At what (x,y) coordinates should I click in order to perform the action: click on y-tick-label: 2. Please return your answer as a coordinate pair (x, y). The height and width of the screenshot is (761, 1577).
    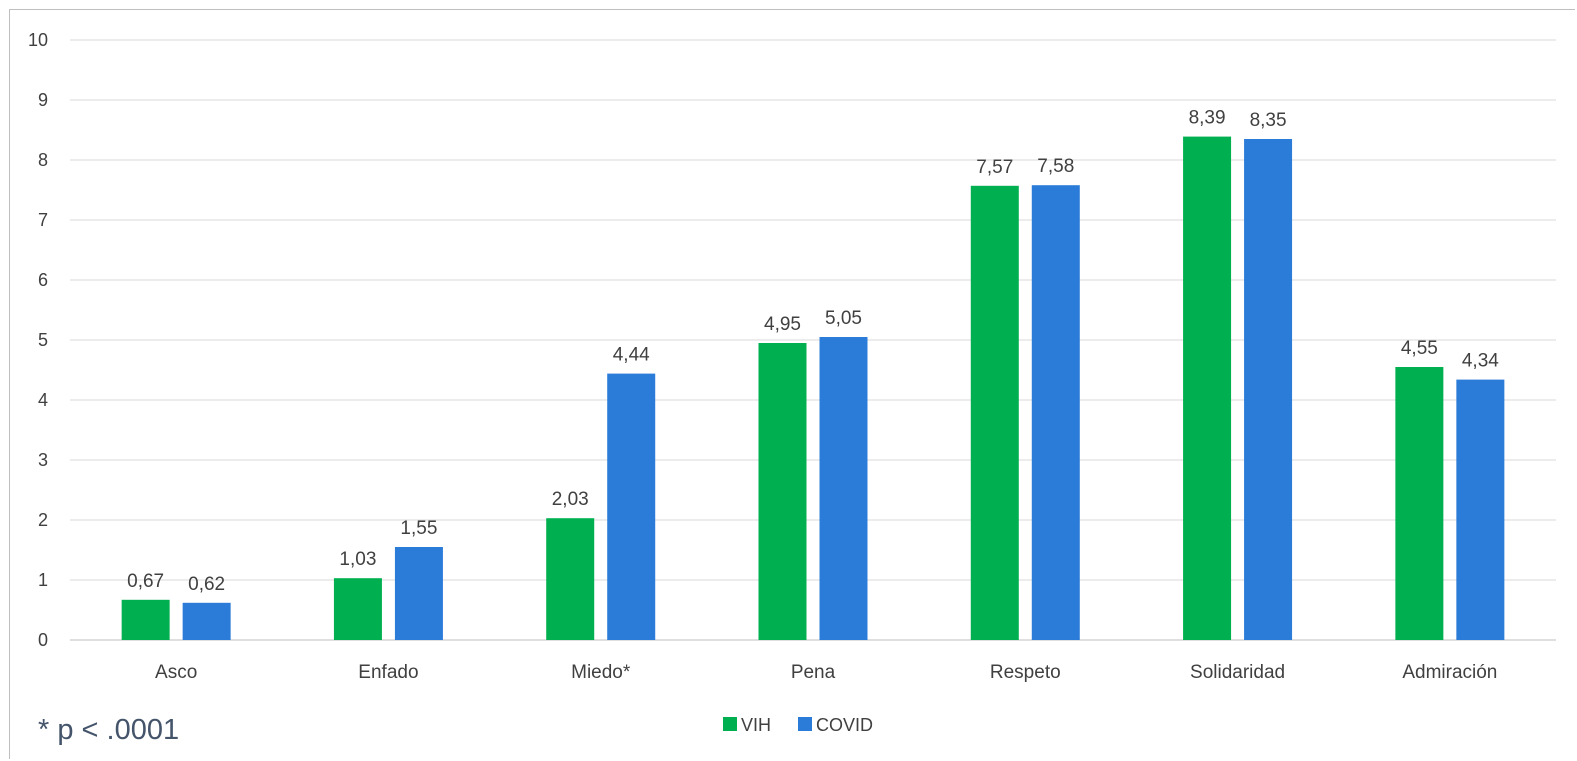
    Looking at the image, I should click on (43, 520).